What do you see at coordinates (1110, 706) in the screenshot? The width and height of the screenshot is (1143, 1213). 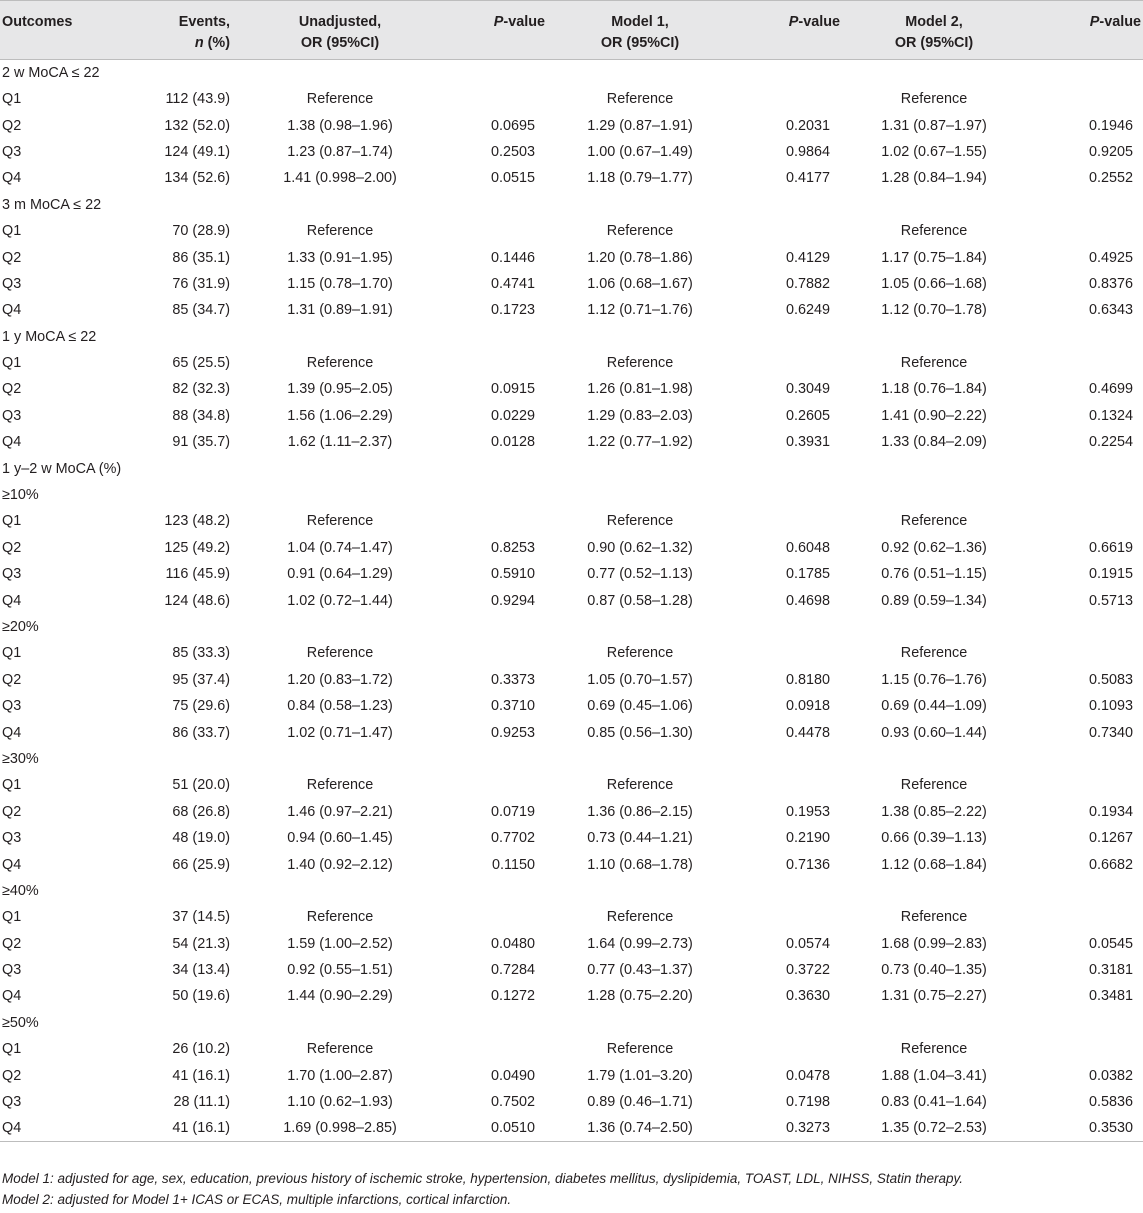 I see `model2-pvalue-cell: 0.1093` at bounding box center [1110, 706].